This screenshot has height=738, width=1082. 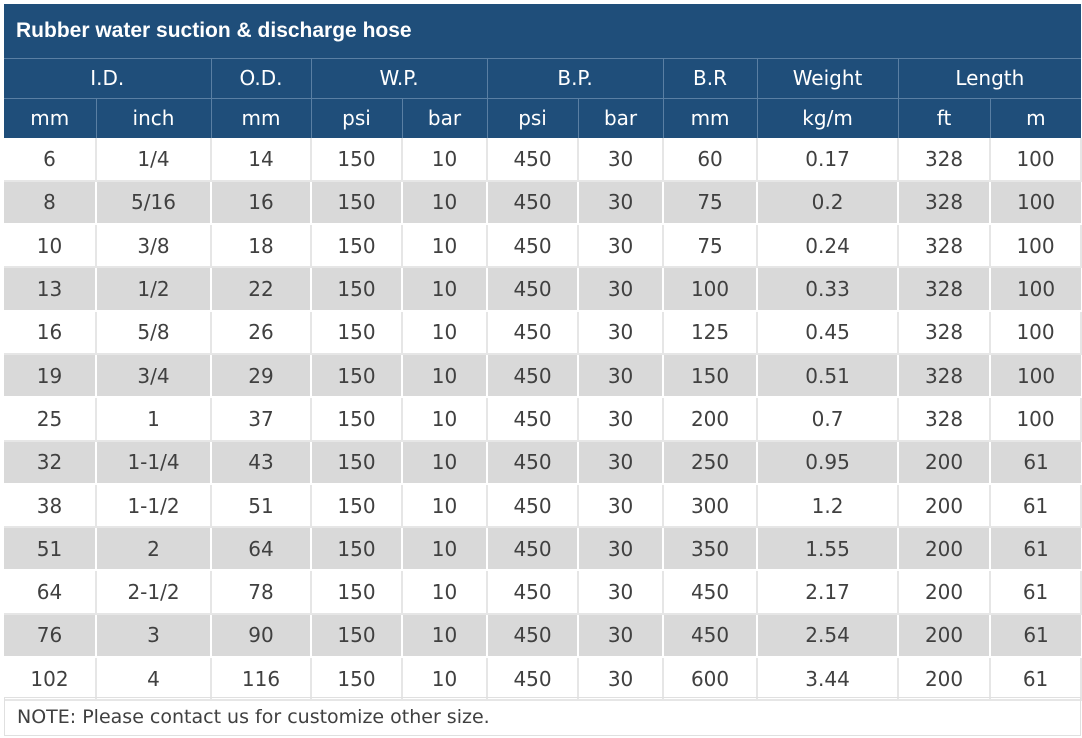 What do you see at coordinates (108, 78) in the screenshot?
I see `header-group-cell: I.D.` at bounding box center [108, 78].